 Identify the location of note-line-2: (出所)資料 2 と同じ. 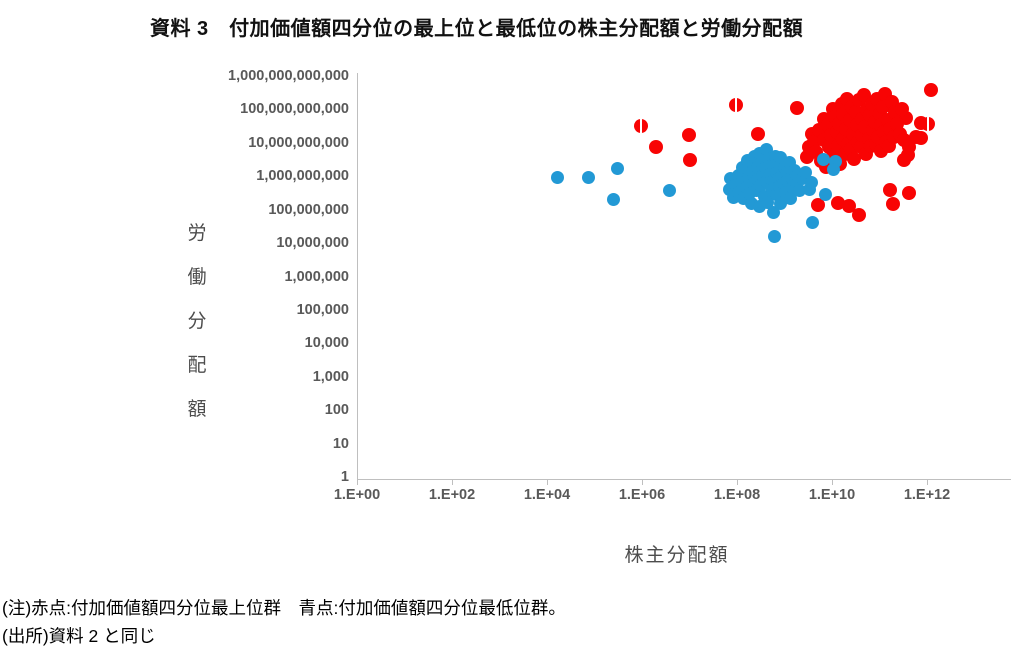
(79, 636).